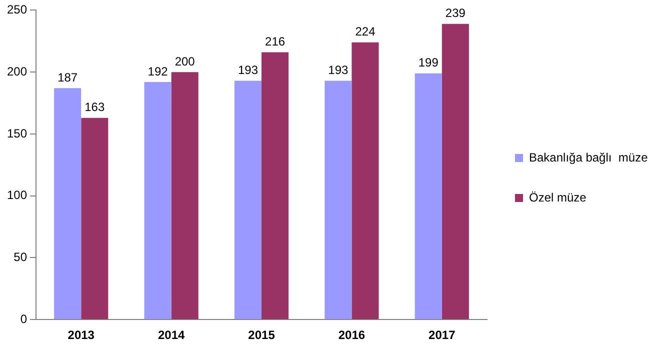 The width and height of the screenshot is (650, 350). I want to click on legend-label: Bakanlığa bağlı müze, so click(588, 157).